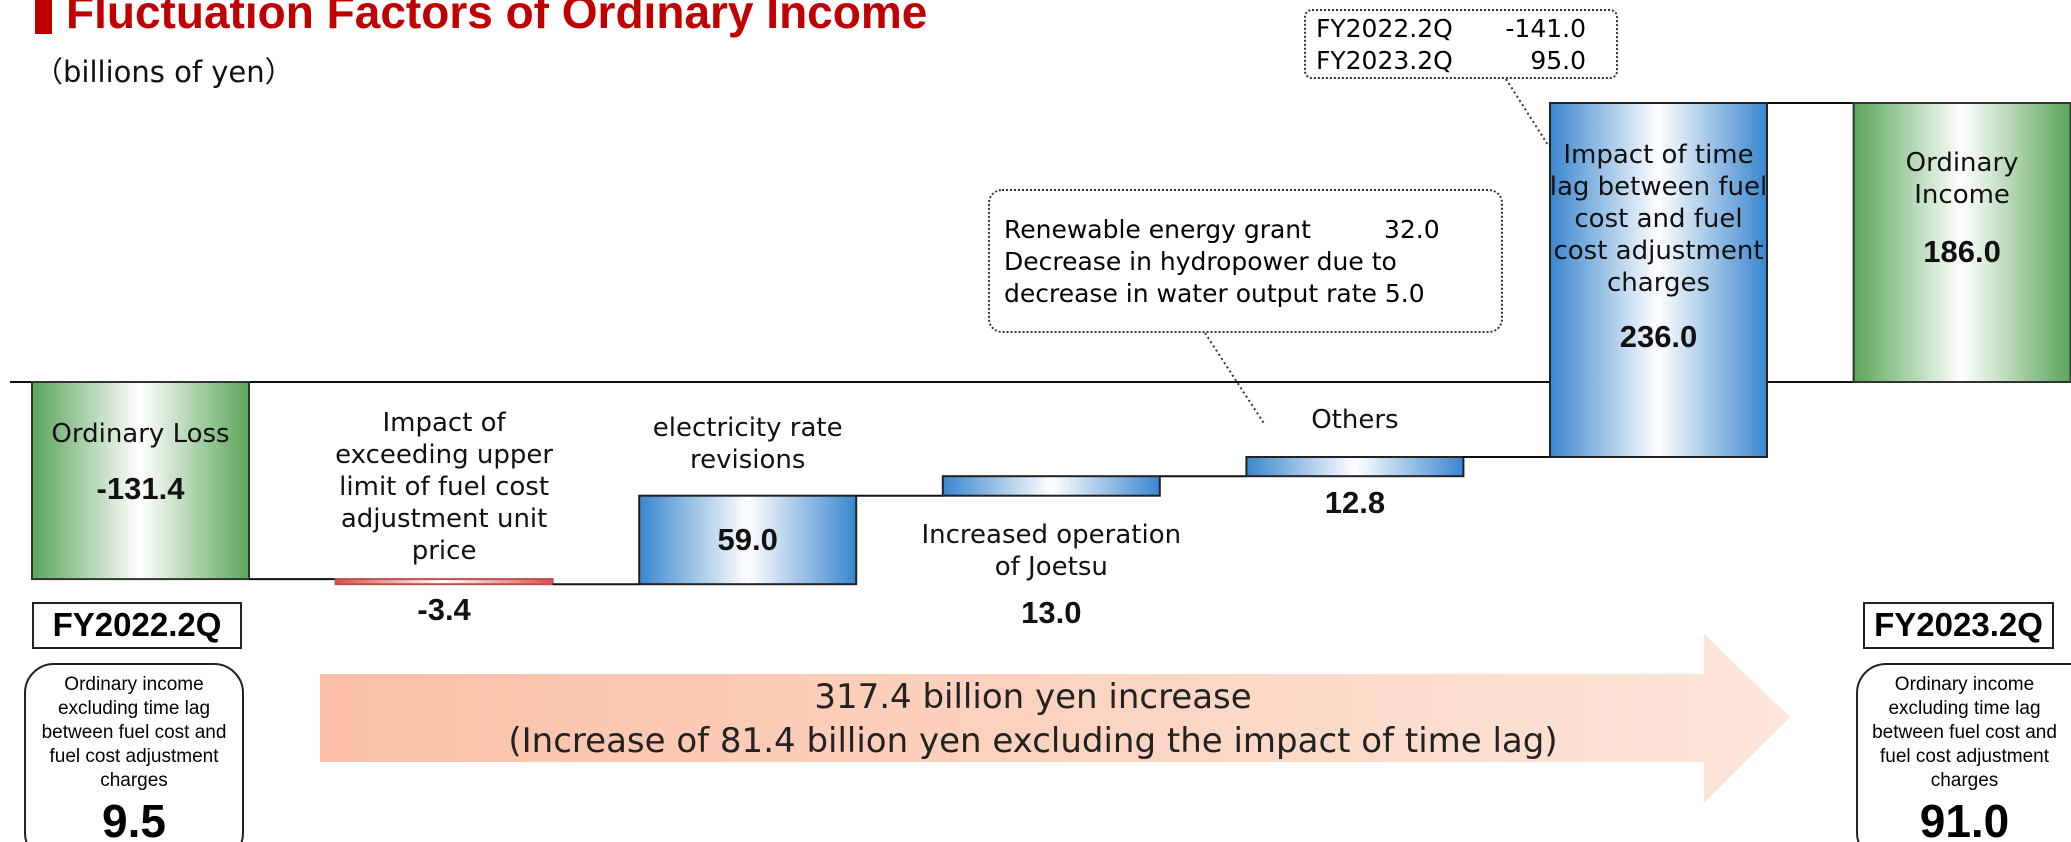 The image size is (2071, 842). What do you see at coordinates (1051, 612) in the screenshot?
I see `value-label: 13.0` at bounding box center [1051, 612].